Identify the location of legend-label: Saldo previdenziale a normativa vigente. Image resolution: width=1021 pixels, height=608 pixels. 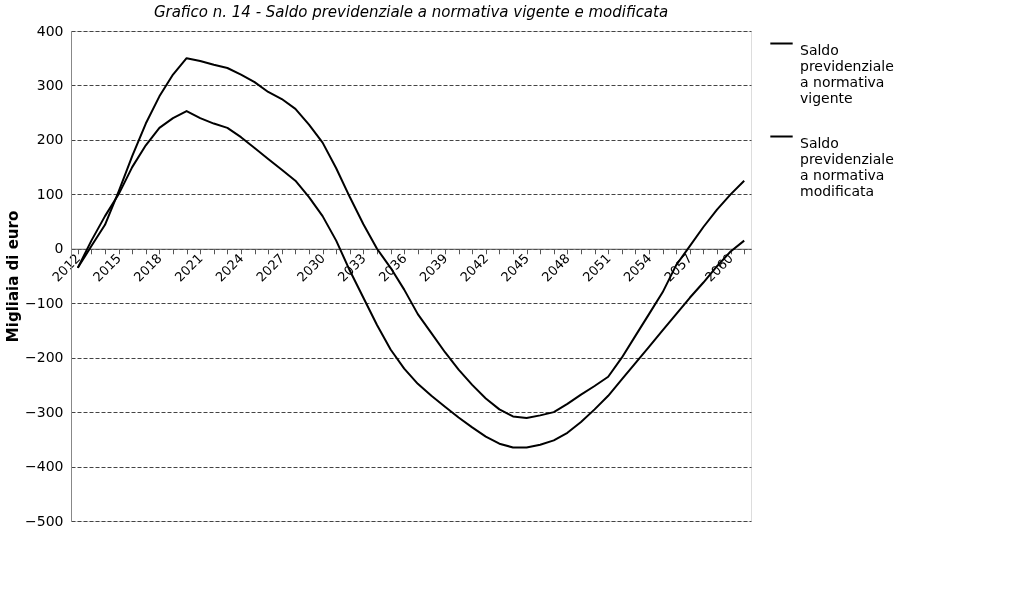
(847, 73).